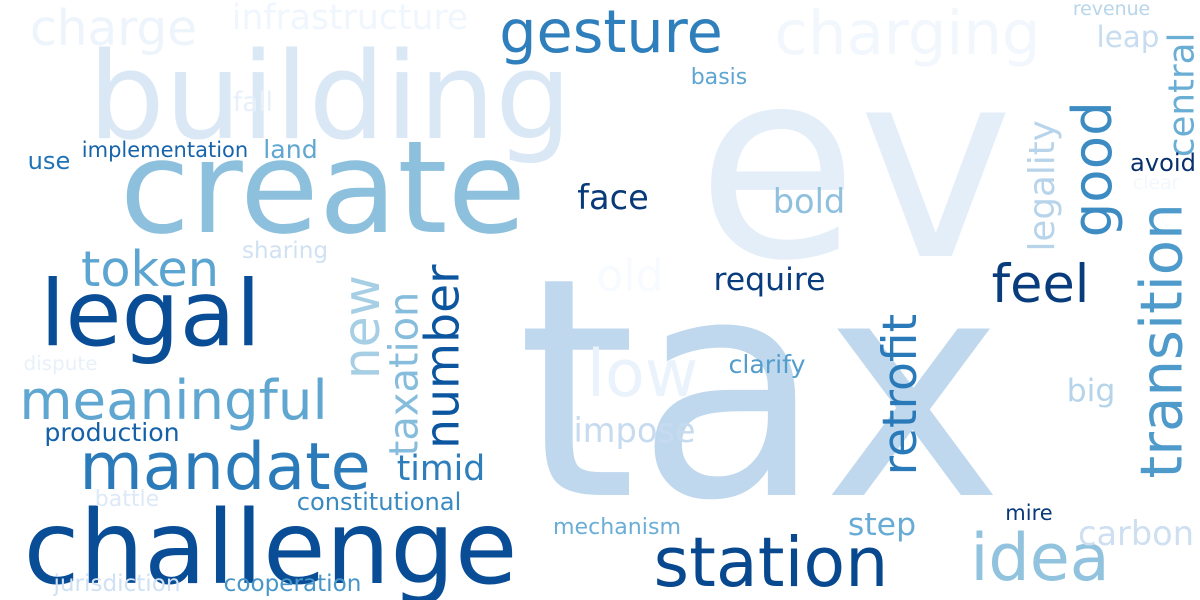 This screenshot has width=1200, height=600. Describe the element at coordinates (1091, 391) in the screenshot. I see `word-big: big` at that location.